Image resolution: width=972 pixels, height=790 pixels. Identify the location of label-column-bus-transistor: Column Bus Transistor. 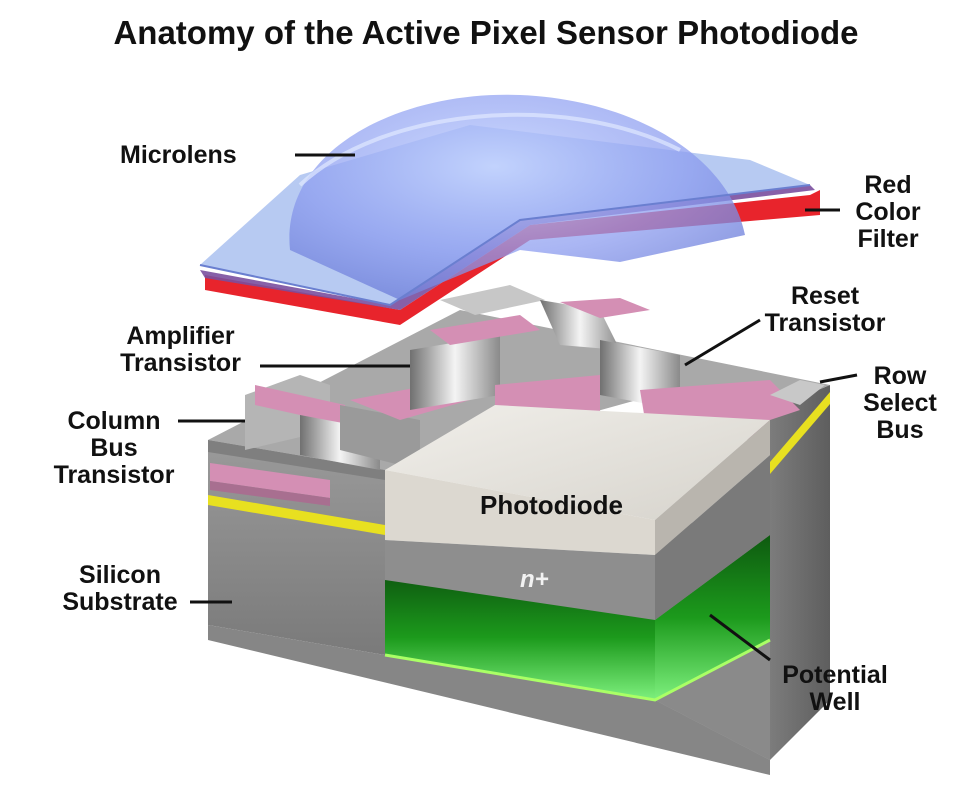
(114, 448).